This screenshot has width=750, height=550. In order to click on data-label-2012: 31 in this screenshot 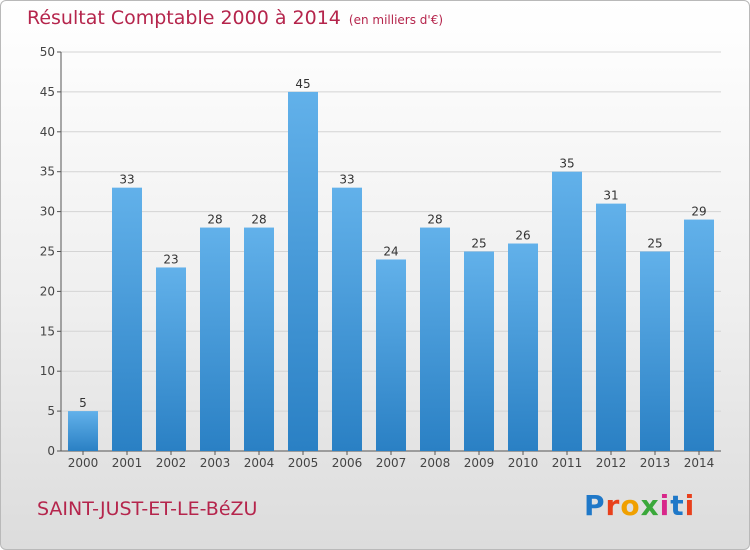, I will do `click(610, 196)`.